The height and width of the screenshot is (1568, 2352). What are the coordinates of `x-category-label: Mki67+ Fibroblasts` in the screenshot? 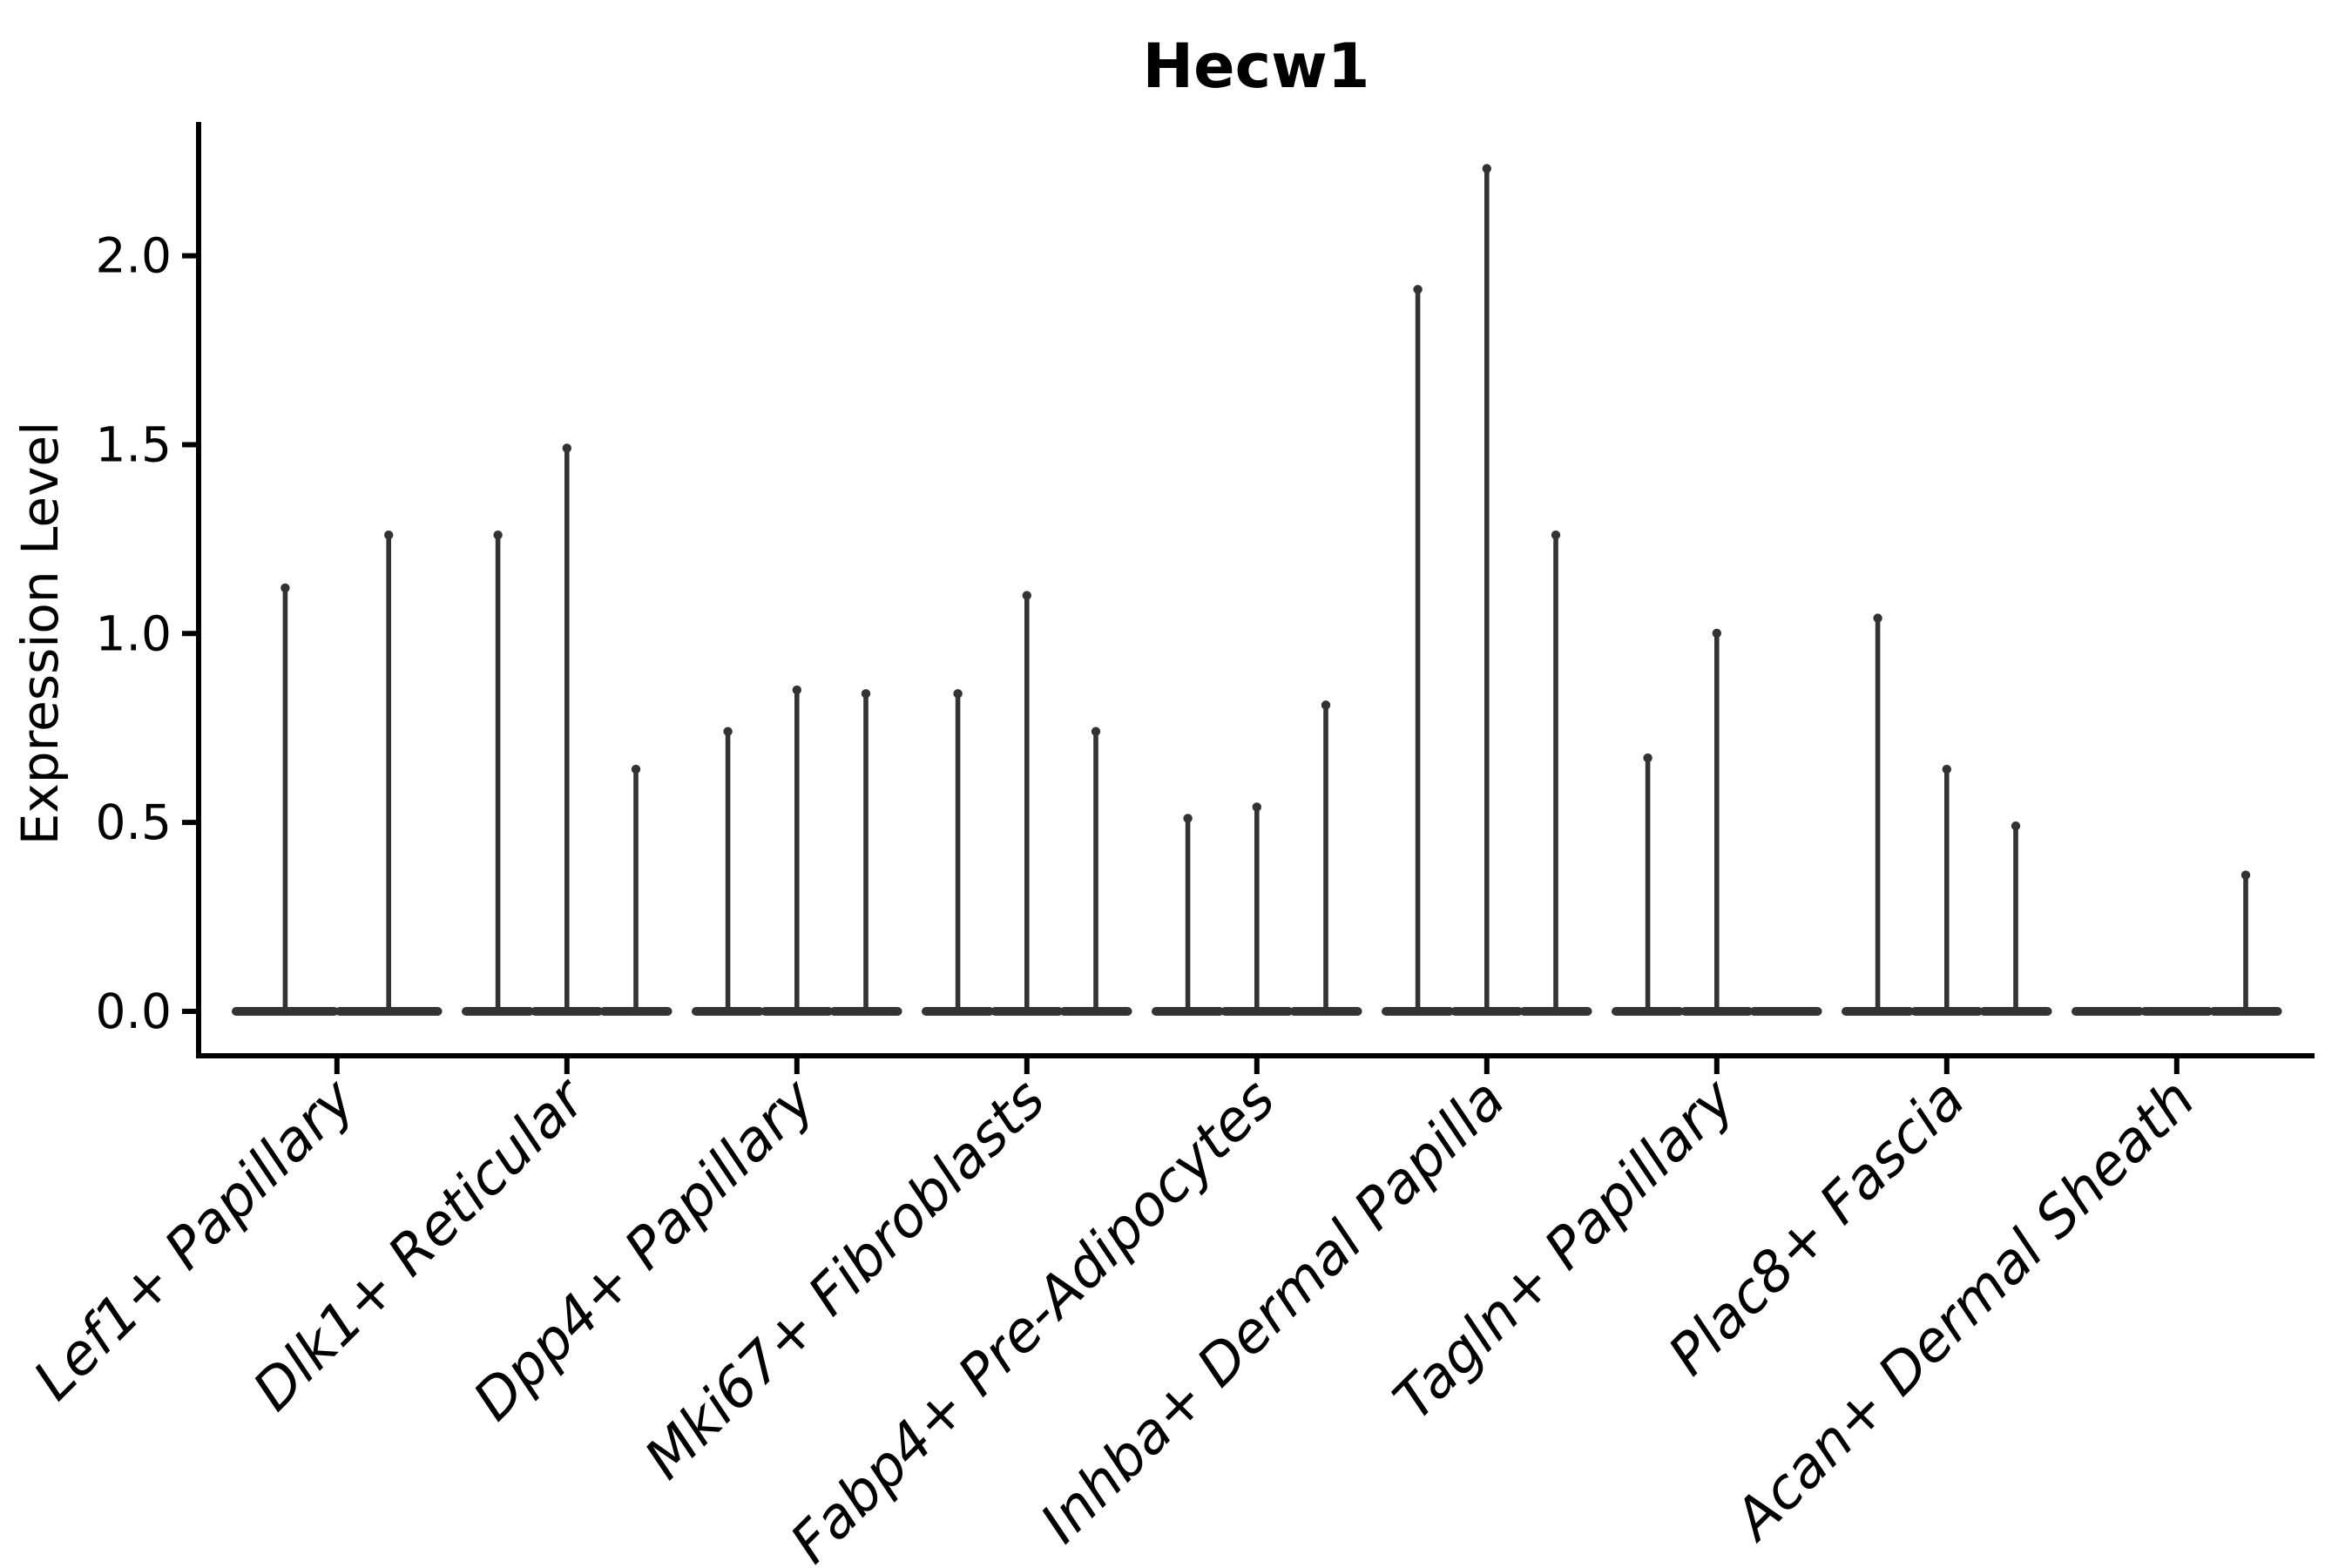 It's located at (845, 1280).